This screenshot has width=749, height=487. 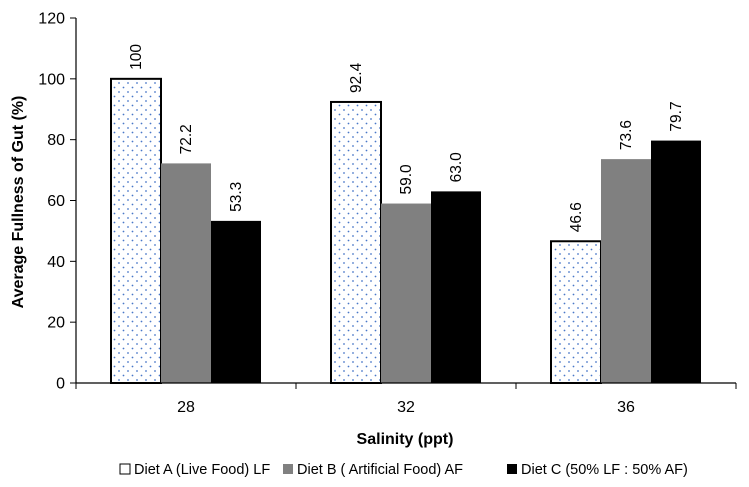 What do you see at coordinates (380, 470) in the screenshot?
I see `legend-label: Diet B ( Artificial Food) AF` at bounding box center [380, 470].